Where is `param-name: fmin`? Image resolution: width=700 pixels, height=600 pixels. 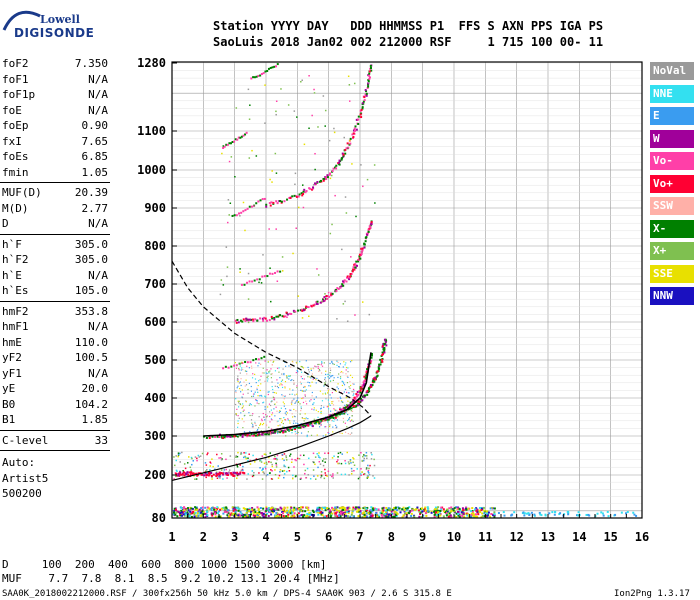
param-name: fmin is located at coordinates (15, 172).